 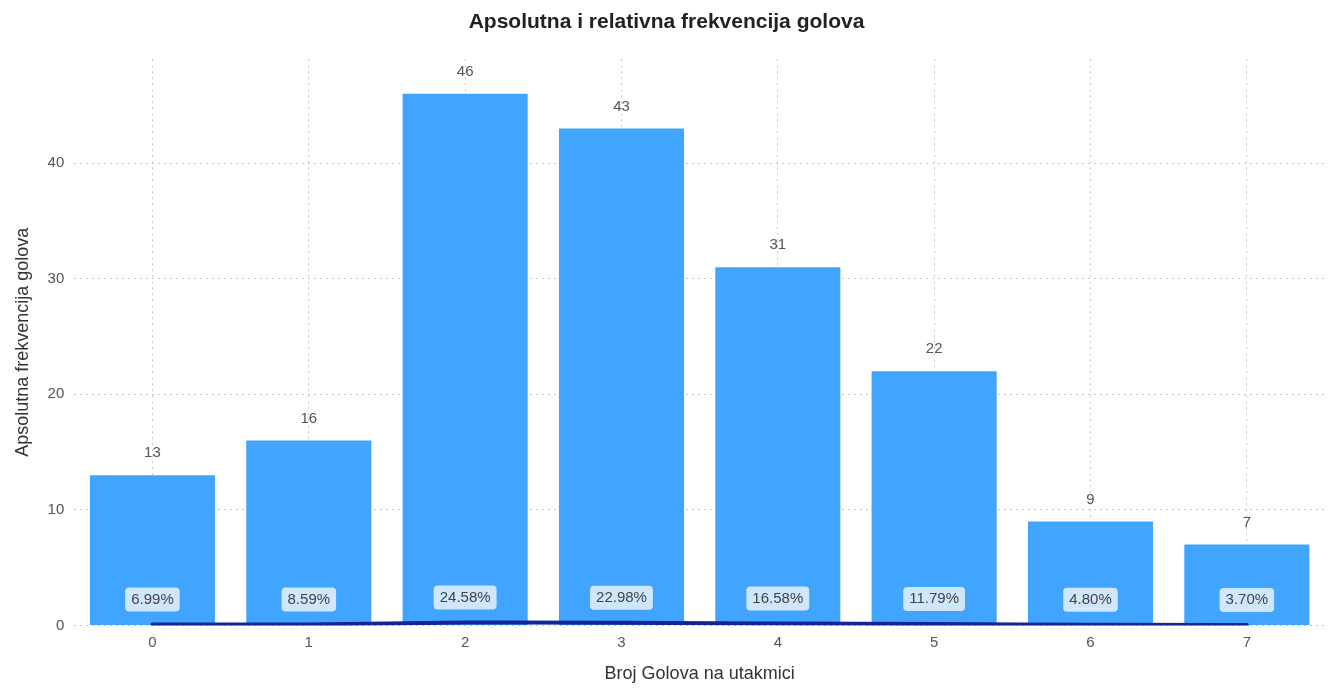 What do you see at coordinates (152, 598) in the screenshot?
I see `data-label: 6.99%` at bounding box center [152, 598].